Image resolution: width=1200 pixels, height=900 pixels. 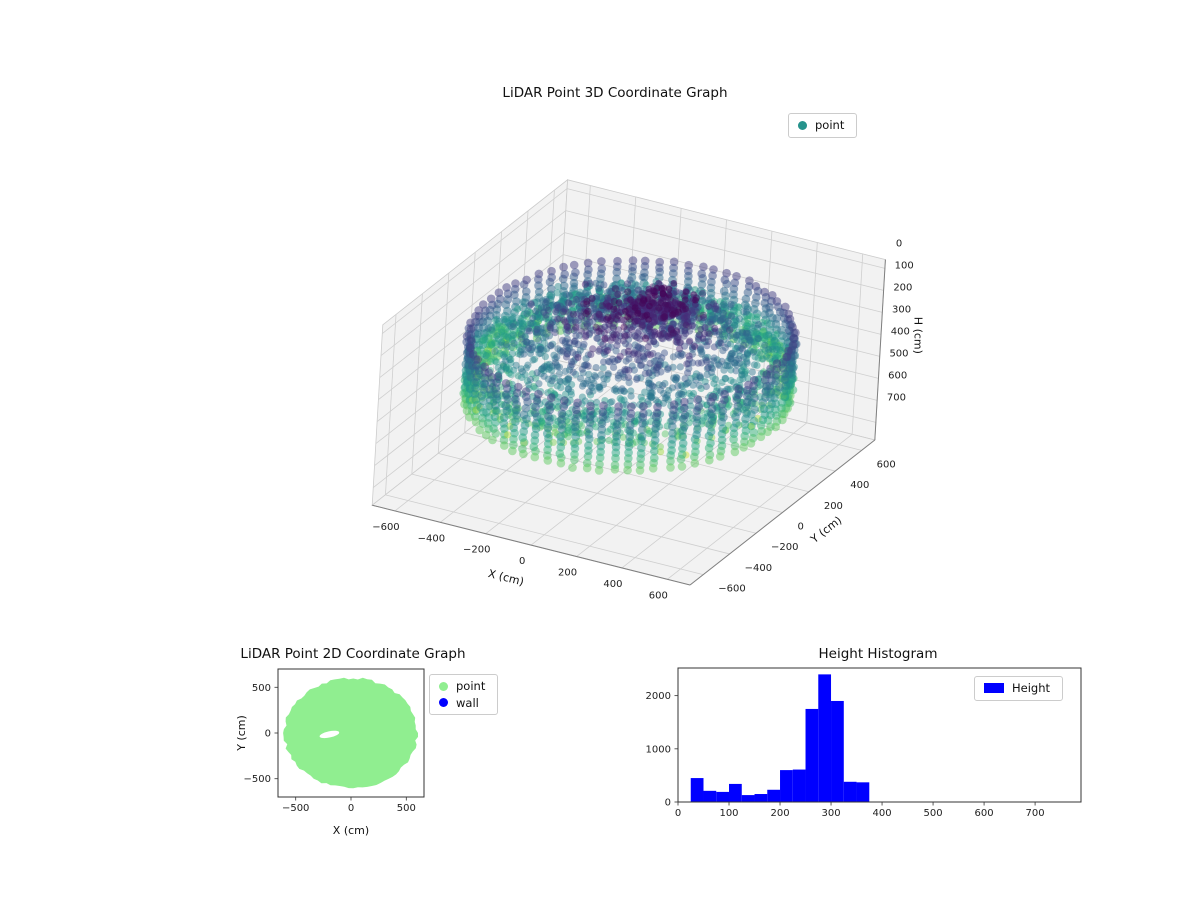 I want to click on svg-text: X (cm), so click(x=506, y=577).